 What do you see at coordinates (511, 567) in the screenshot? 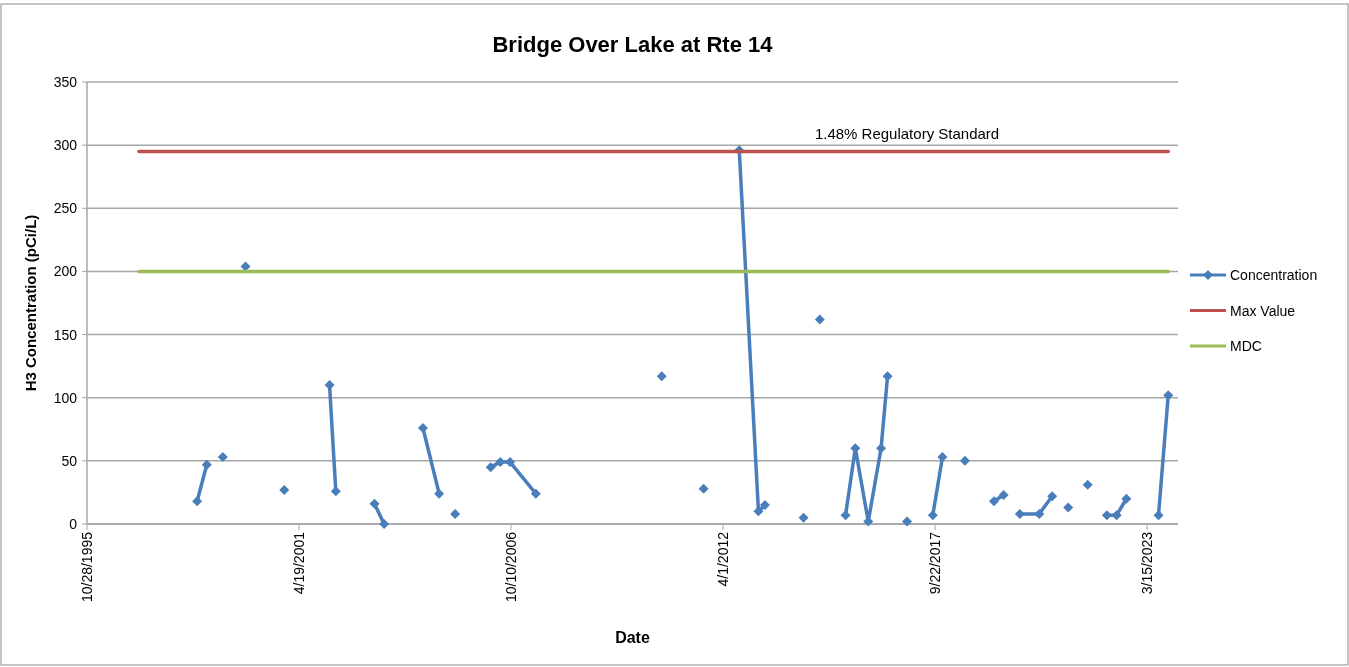
I see `x-tick-label: 10/10/2006` at bounding box center [511, 567].